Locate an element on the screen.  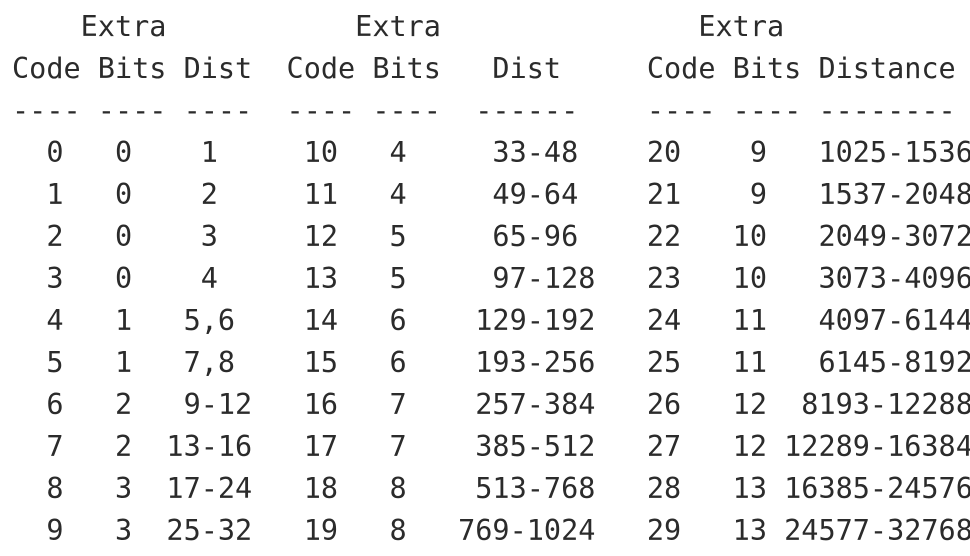
table-row: 3 0 4 13 5 97-128 23 10 3073-4096 is located at coordinates (491, 279).